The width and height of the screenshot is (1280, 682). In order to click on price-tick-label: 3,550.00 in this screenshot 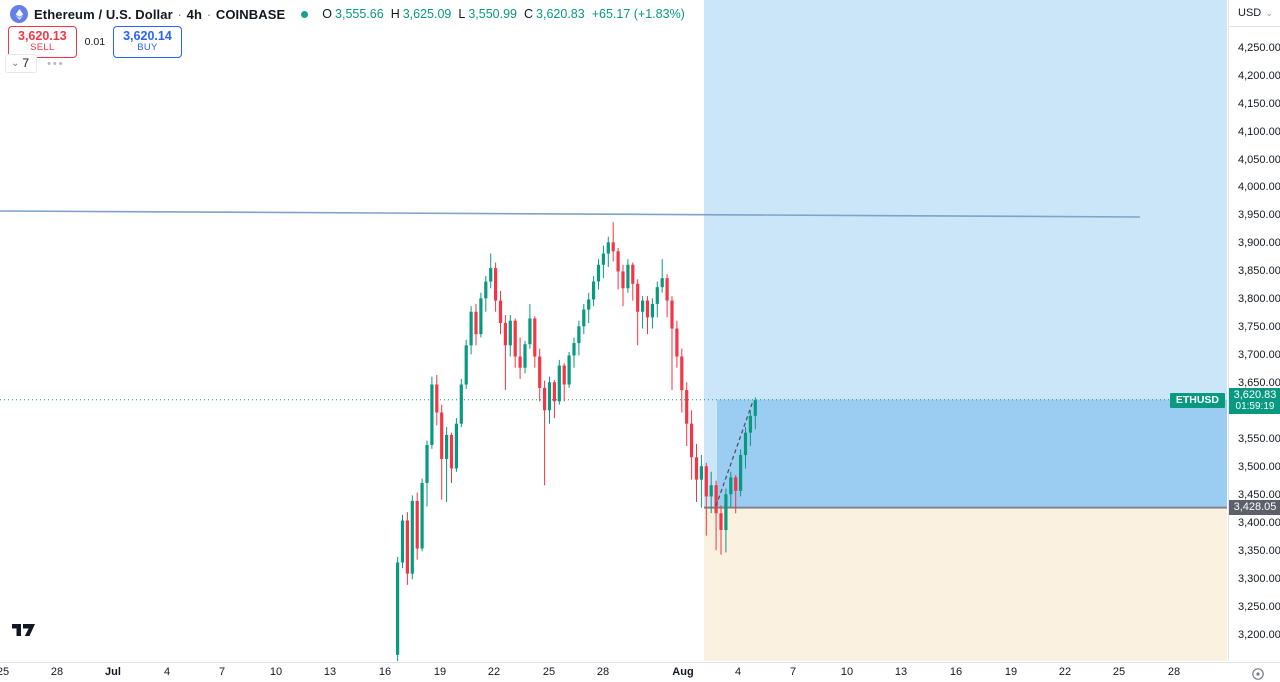, I will do `click(1259, 439)`.